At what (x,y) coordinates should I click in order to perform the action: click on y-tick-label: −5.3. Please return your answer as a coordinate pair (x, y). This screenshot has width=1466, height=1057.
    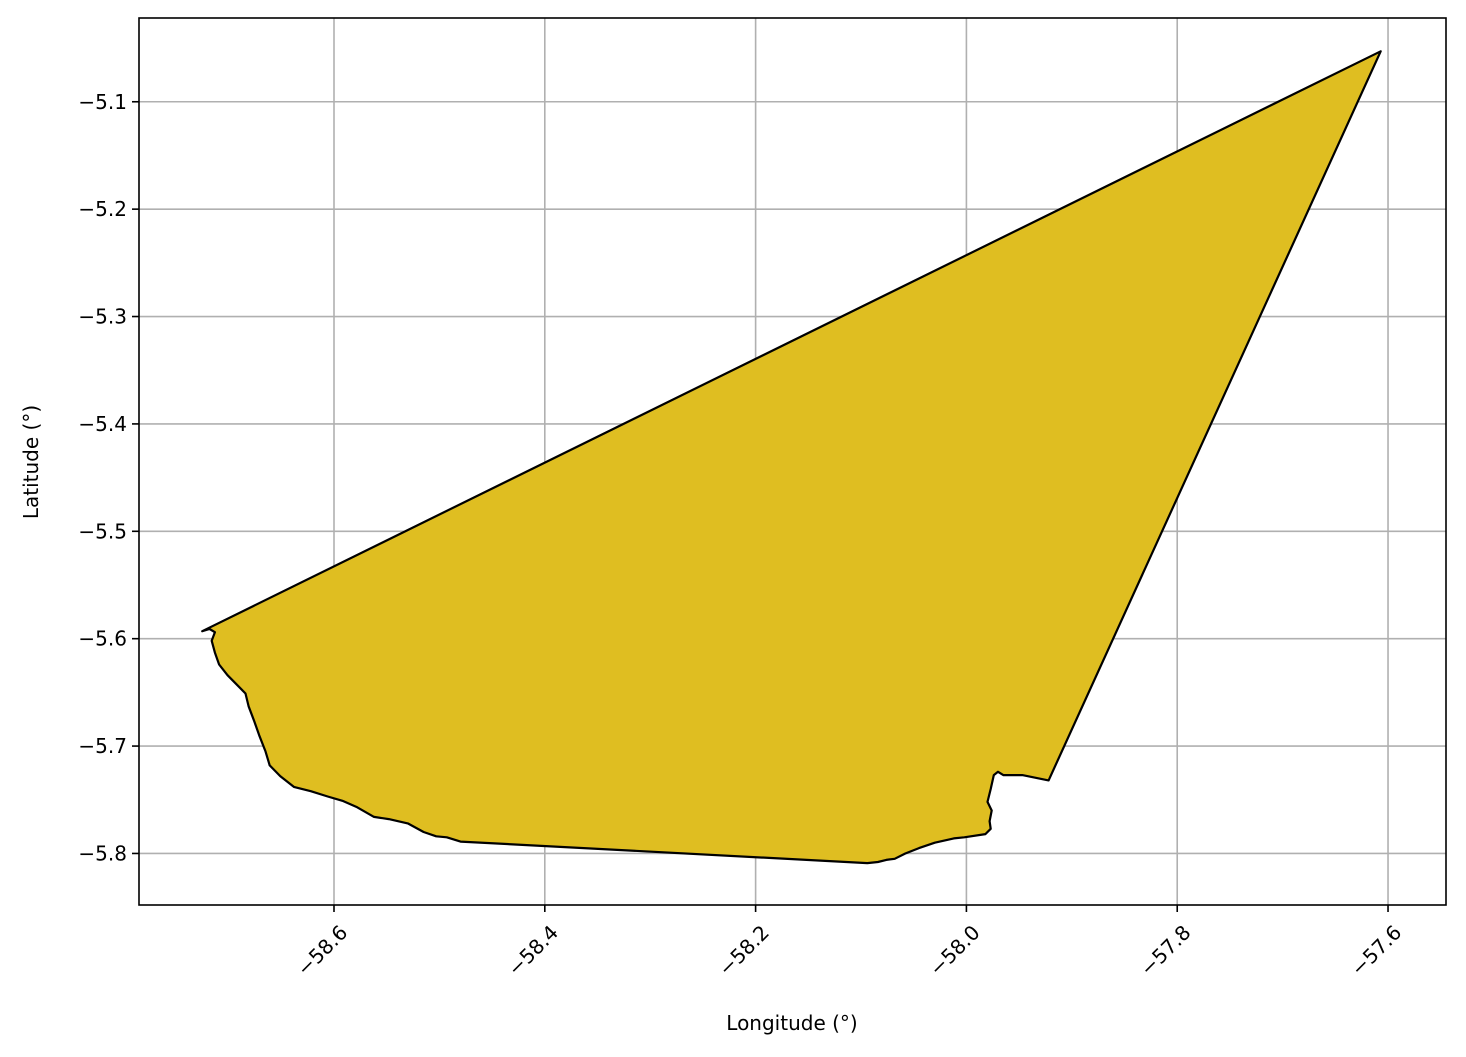
    Looking at the image, I should click on (102, 317).